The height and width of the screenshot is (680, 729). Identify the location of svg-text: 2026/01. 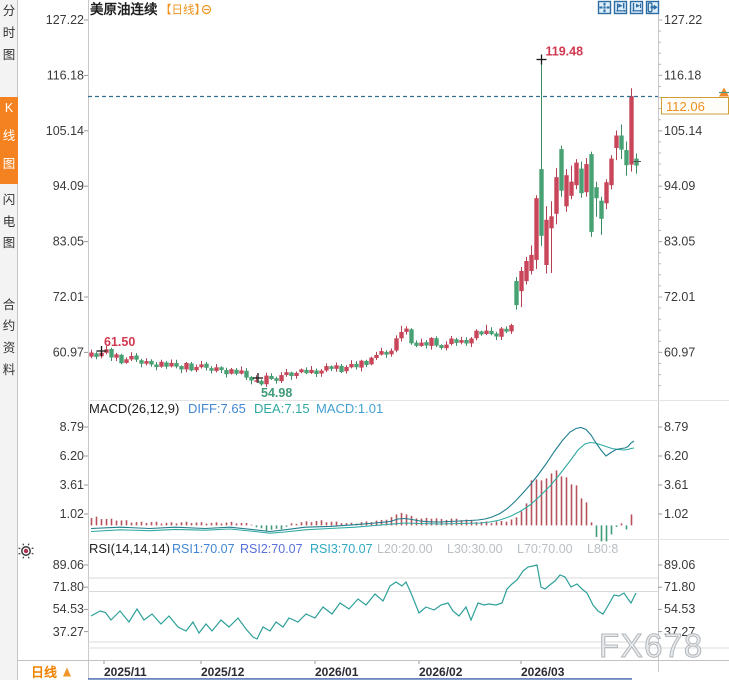
(337, 672).